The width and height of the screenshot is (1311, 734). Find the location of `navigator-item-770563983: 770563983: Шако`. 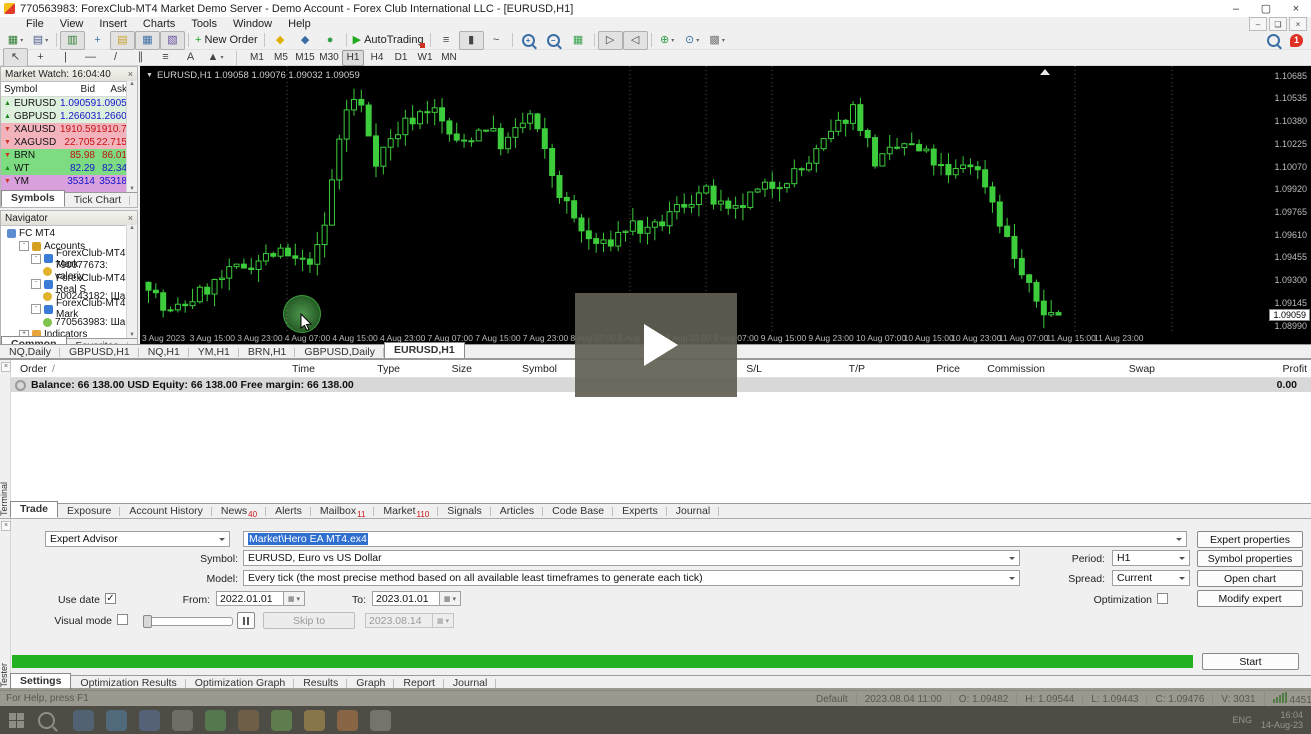

navigator-item-770563983: 770563983: Шако is located at coordinates (69, 322).